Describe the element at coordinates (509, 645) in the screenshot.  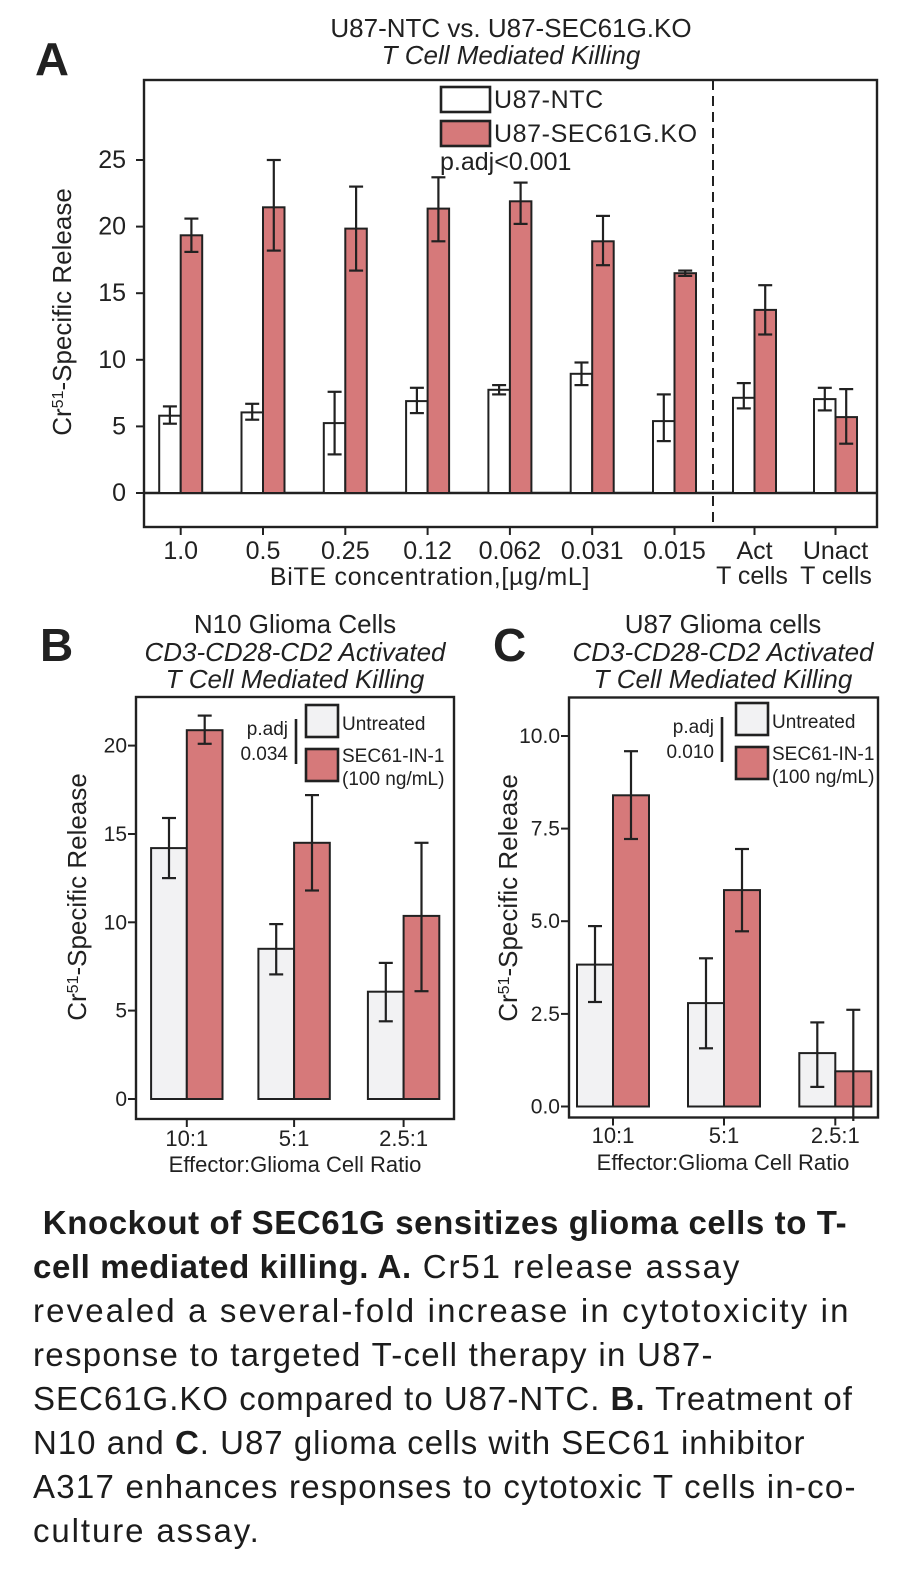
I see `svg-text: C` at that location.